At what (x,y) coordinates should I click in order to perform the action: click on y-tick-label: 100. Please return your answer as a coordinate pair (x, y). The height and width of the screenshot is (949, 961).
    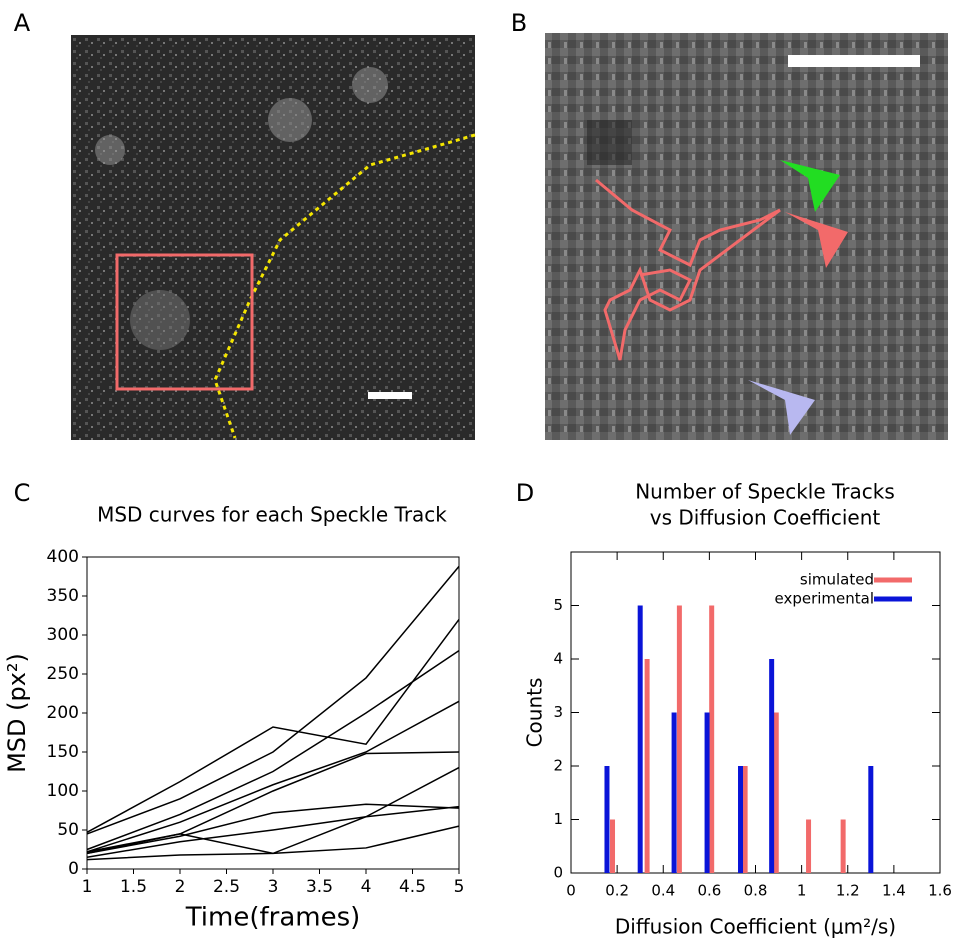
    Looking at the image, I should click on (63, 791).